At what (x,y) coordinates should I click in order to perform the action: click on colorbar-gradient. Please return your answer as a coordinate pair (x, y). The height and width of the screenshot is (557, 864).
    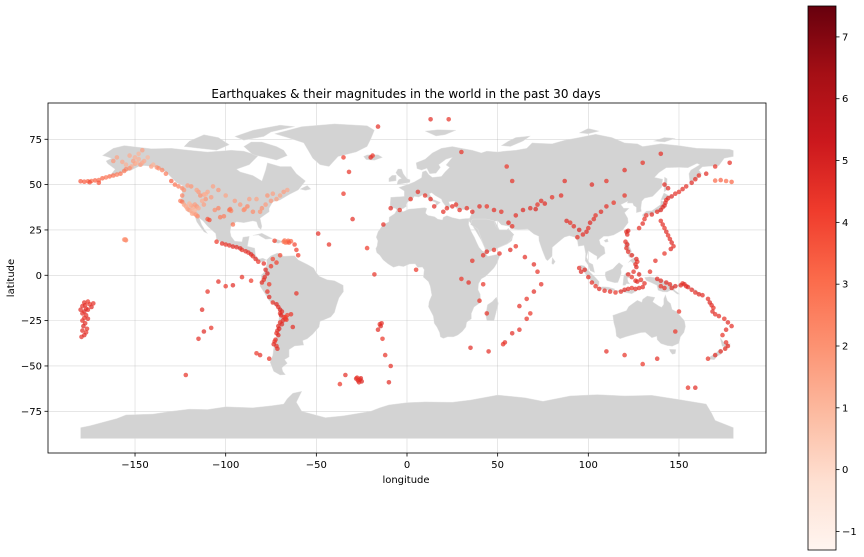
    Looking at the image, I should click on (822, 278).